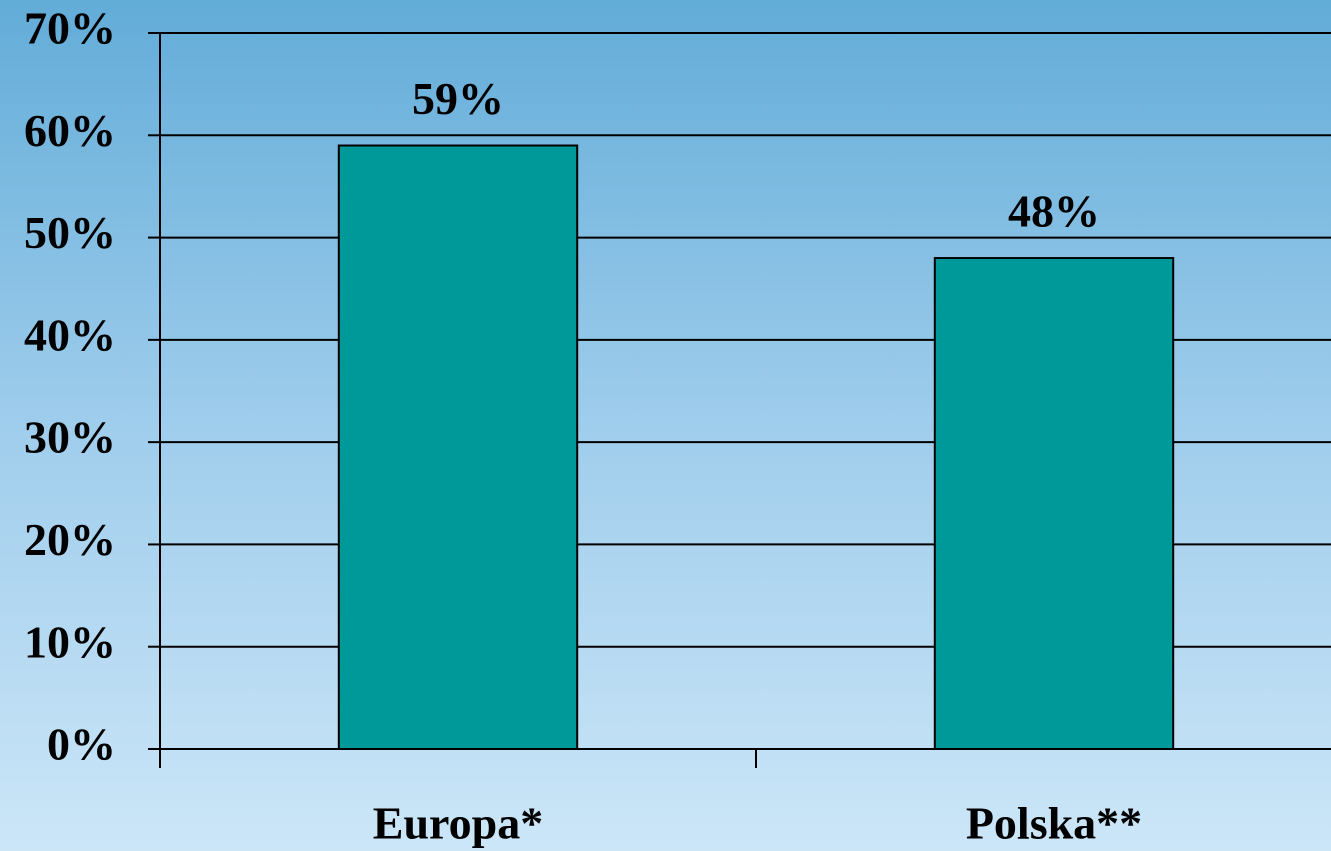 The height and width of the screenshot is (851, 1331). Describe the element at coordinates (81, 744) in the screenshot. I see `y-tick-label: 0%` at that location.